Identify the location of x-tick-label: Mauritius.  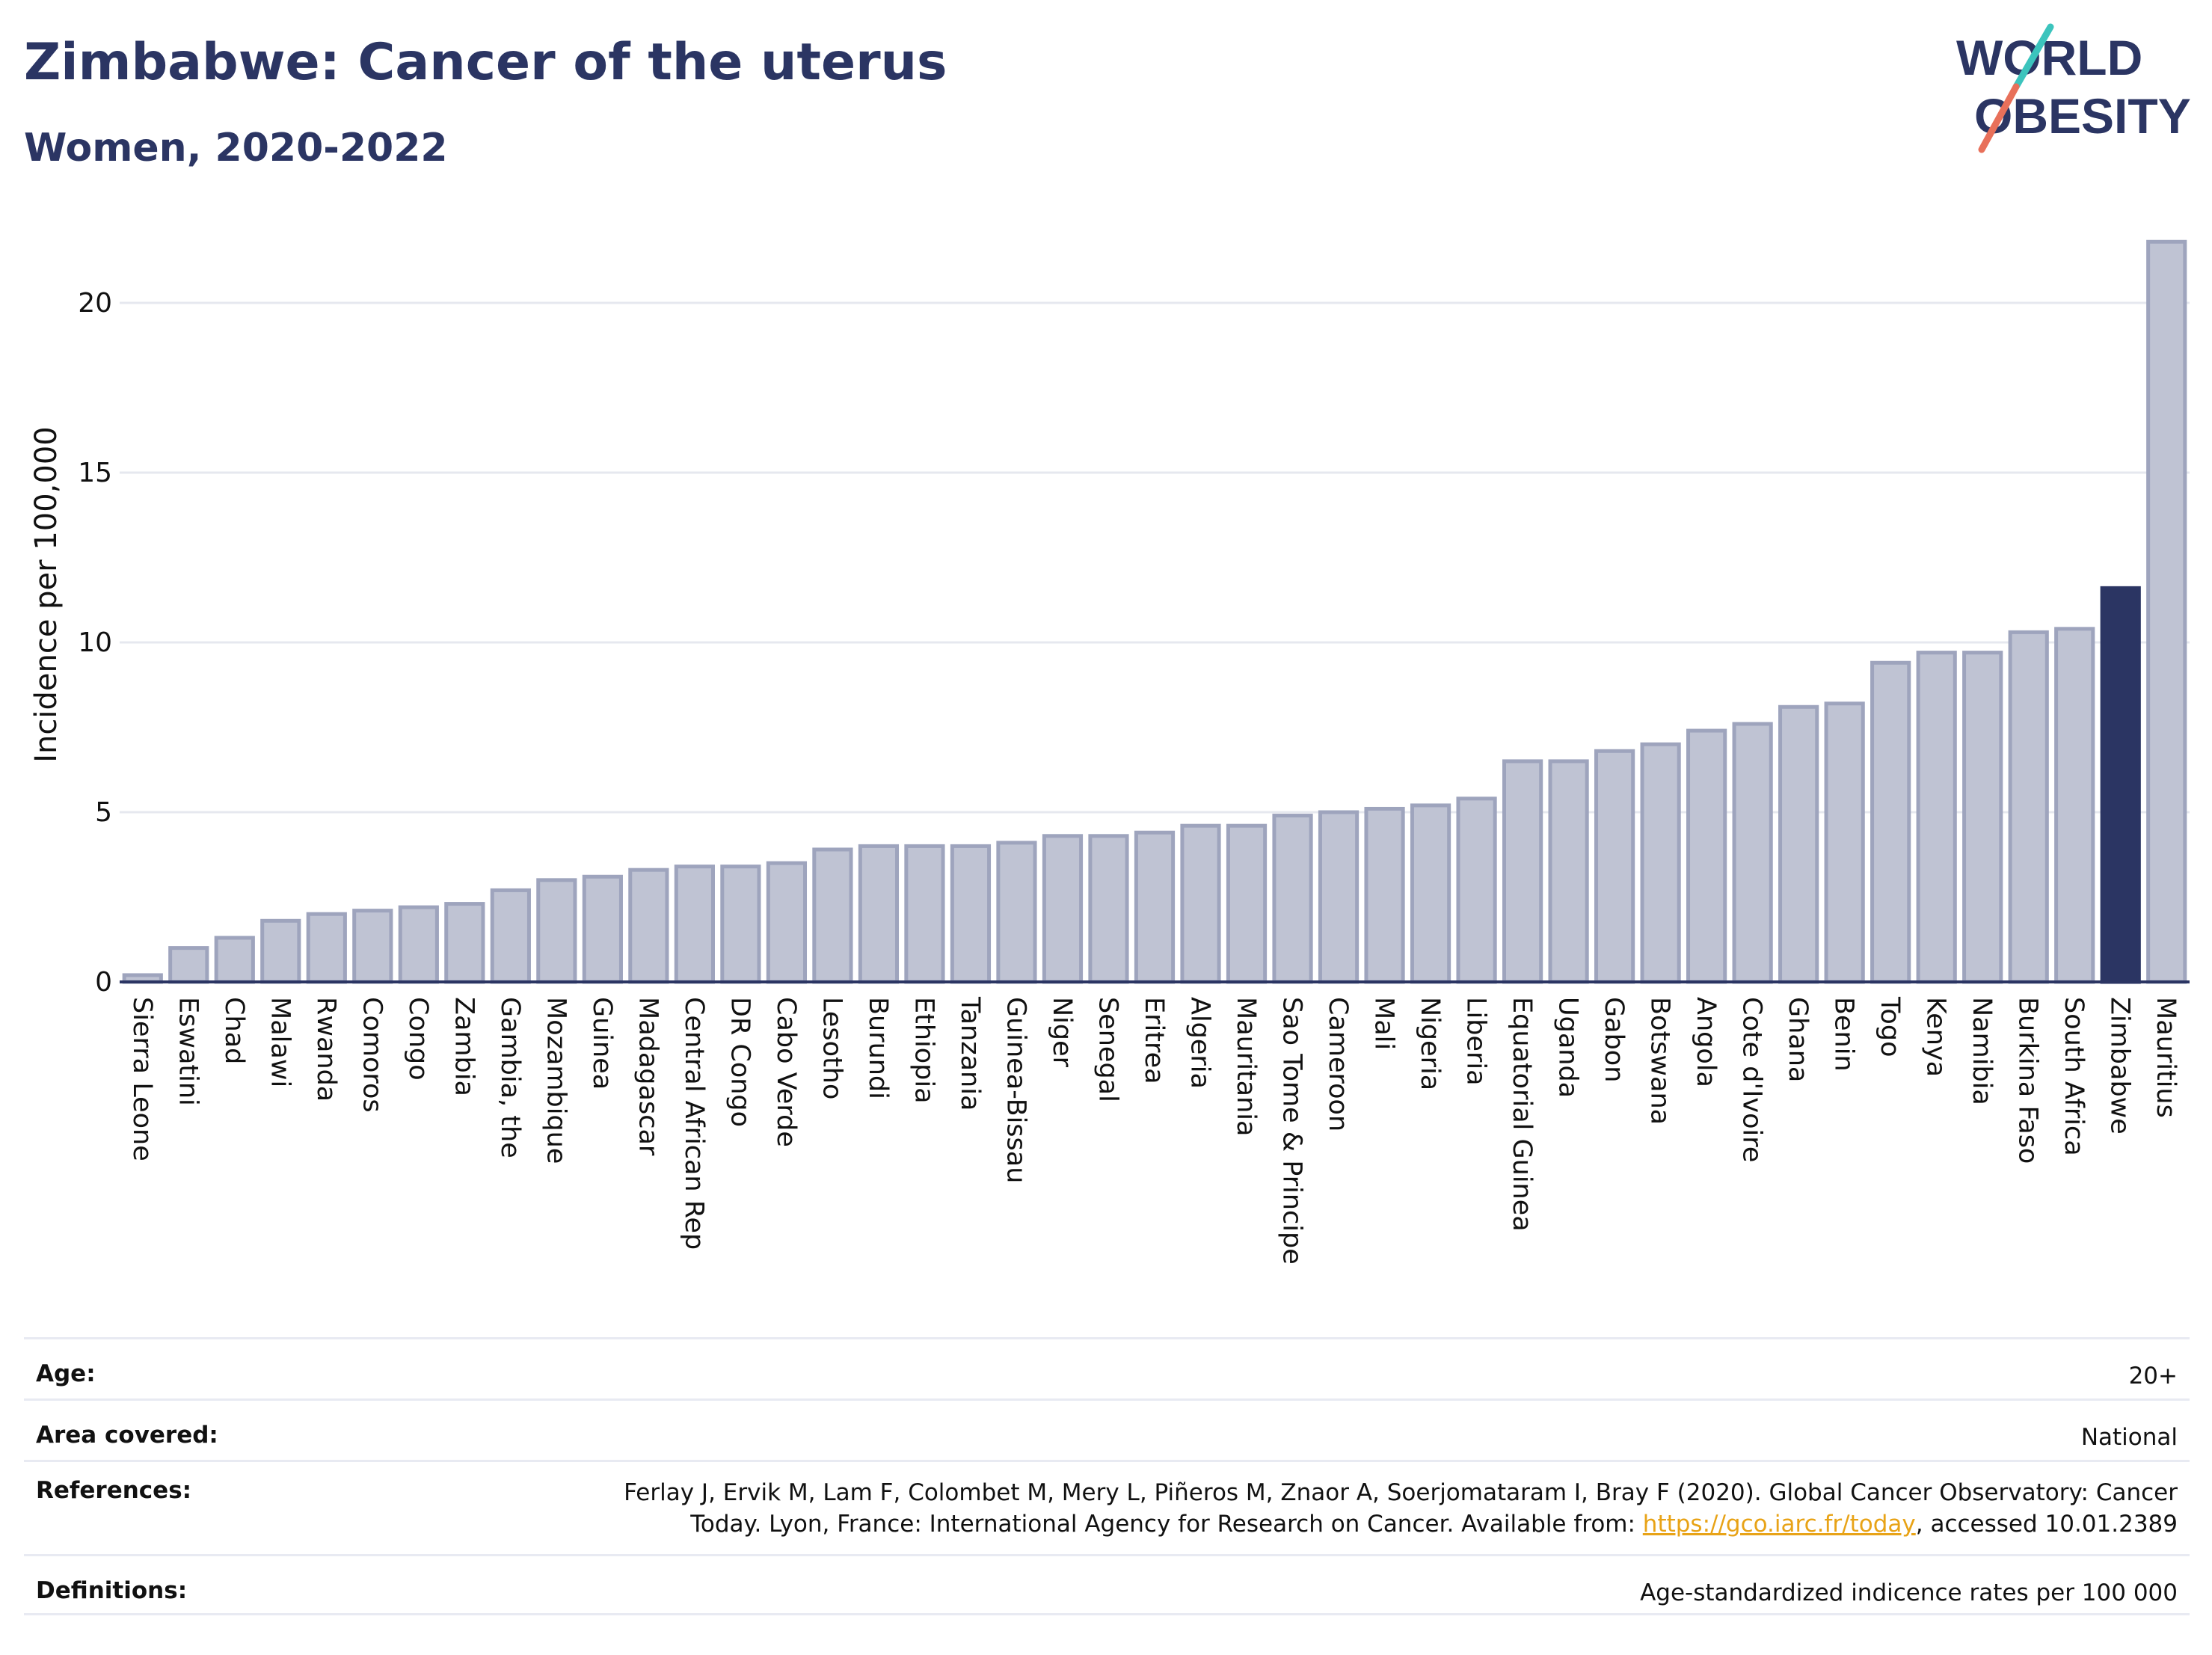
(2166, 1057).